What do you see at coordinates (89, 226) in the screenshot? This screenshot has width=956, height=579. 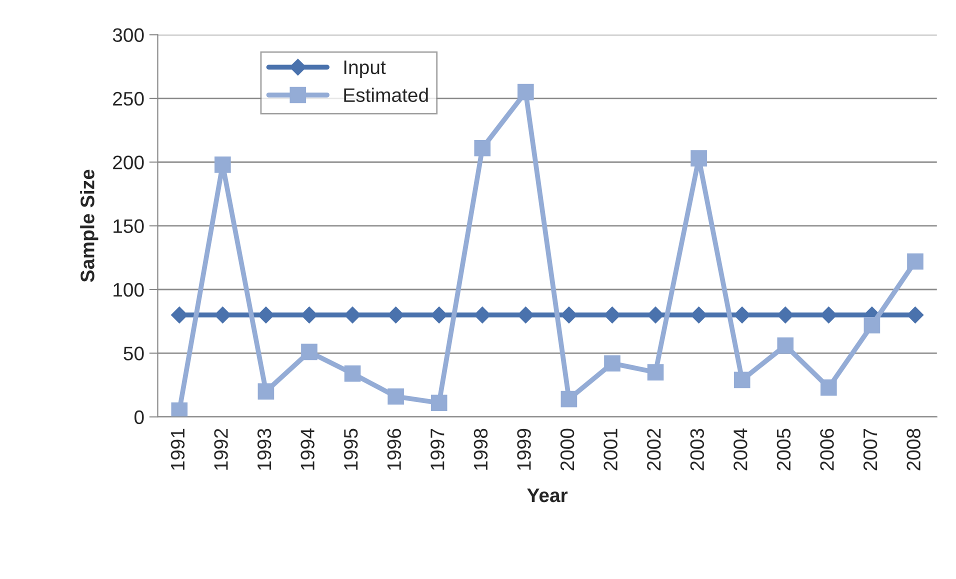 I see `y-axis-title: Sample Size` at bounding box center [89, 226].